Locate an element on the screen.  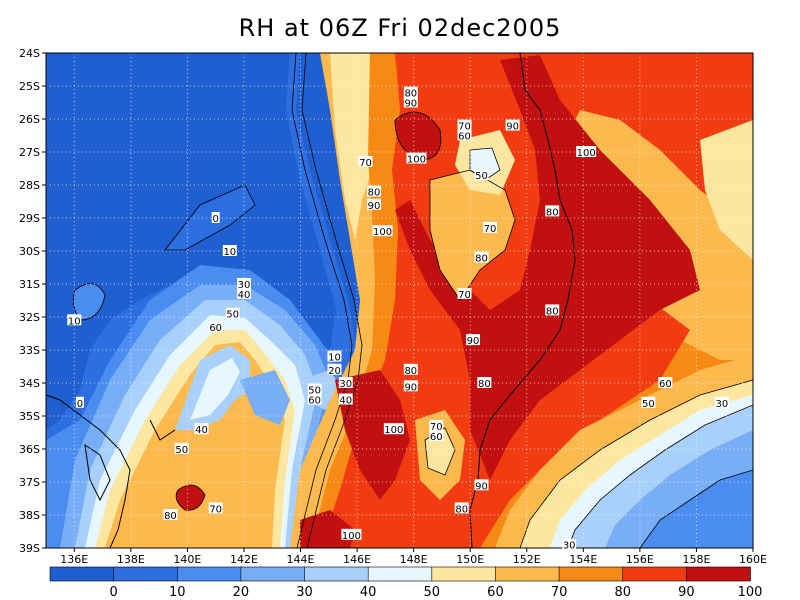
lon-tick-label: 150E is located at coordinates (470, 559).